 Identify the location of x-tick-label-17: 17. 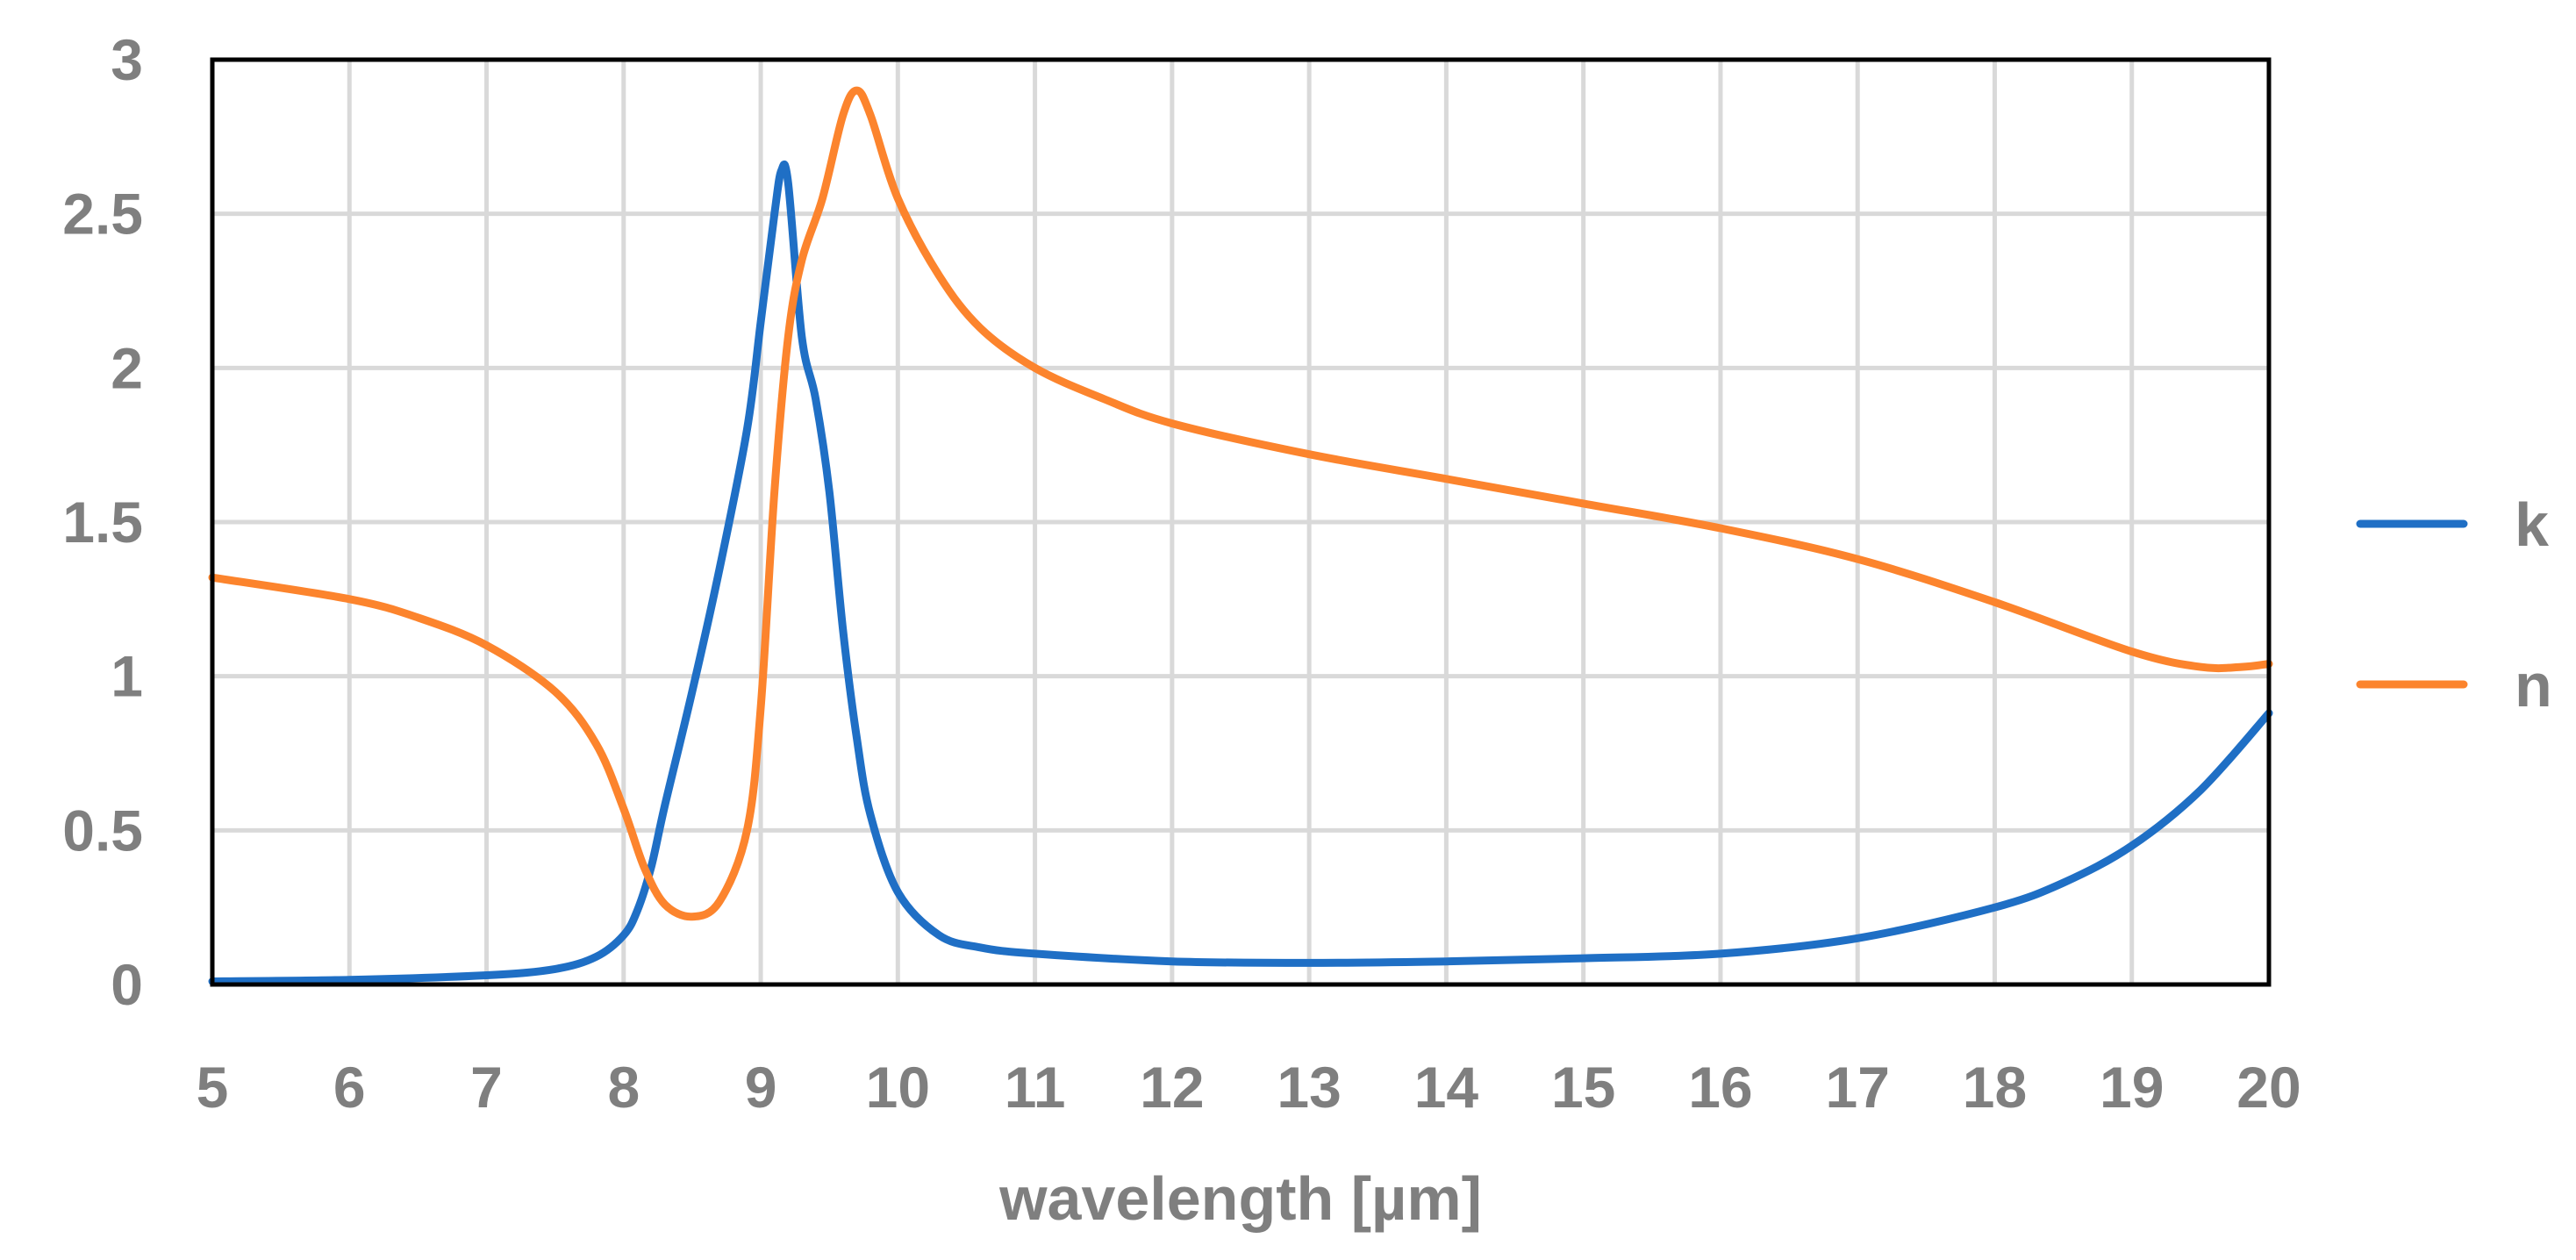
(1857, 1087).